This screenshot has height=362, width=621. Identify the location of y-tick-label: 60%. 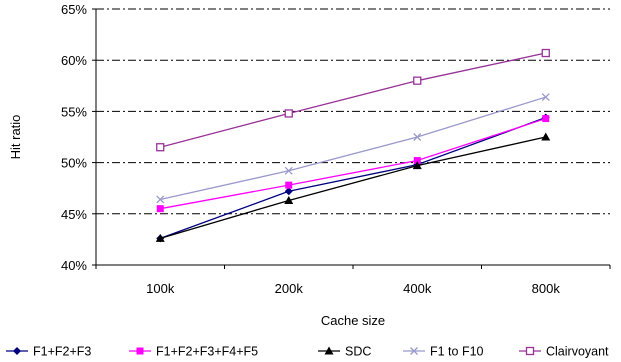
(74, 60).